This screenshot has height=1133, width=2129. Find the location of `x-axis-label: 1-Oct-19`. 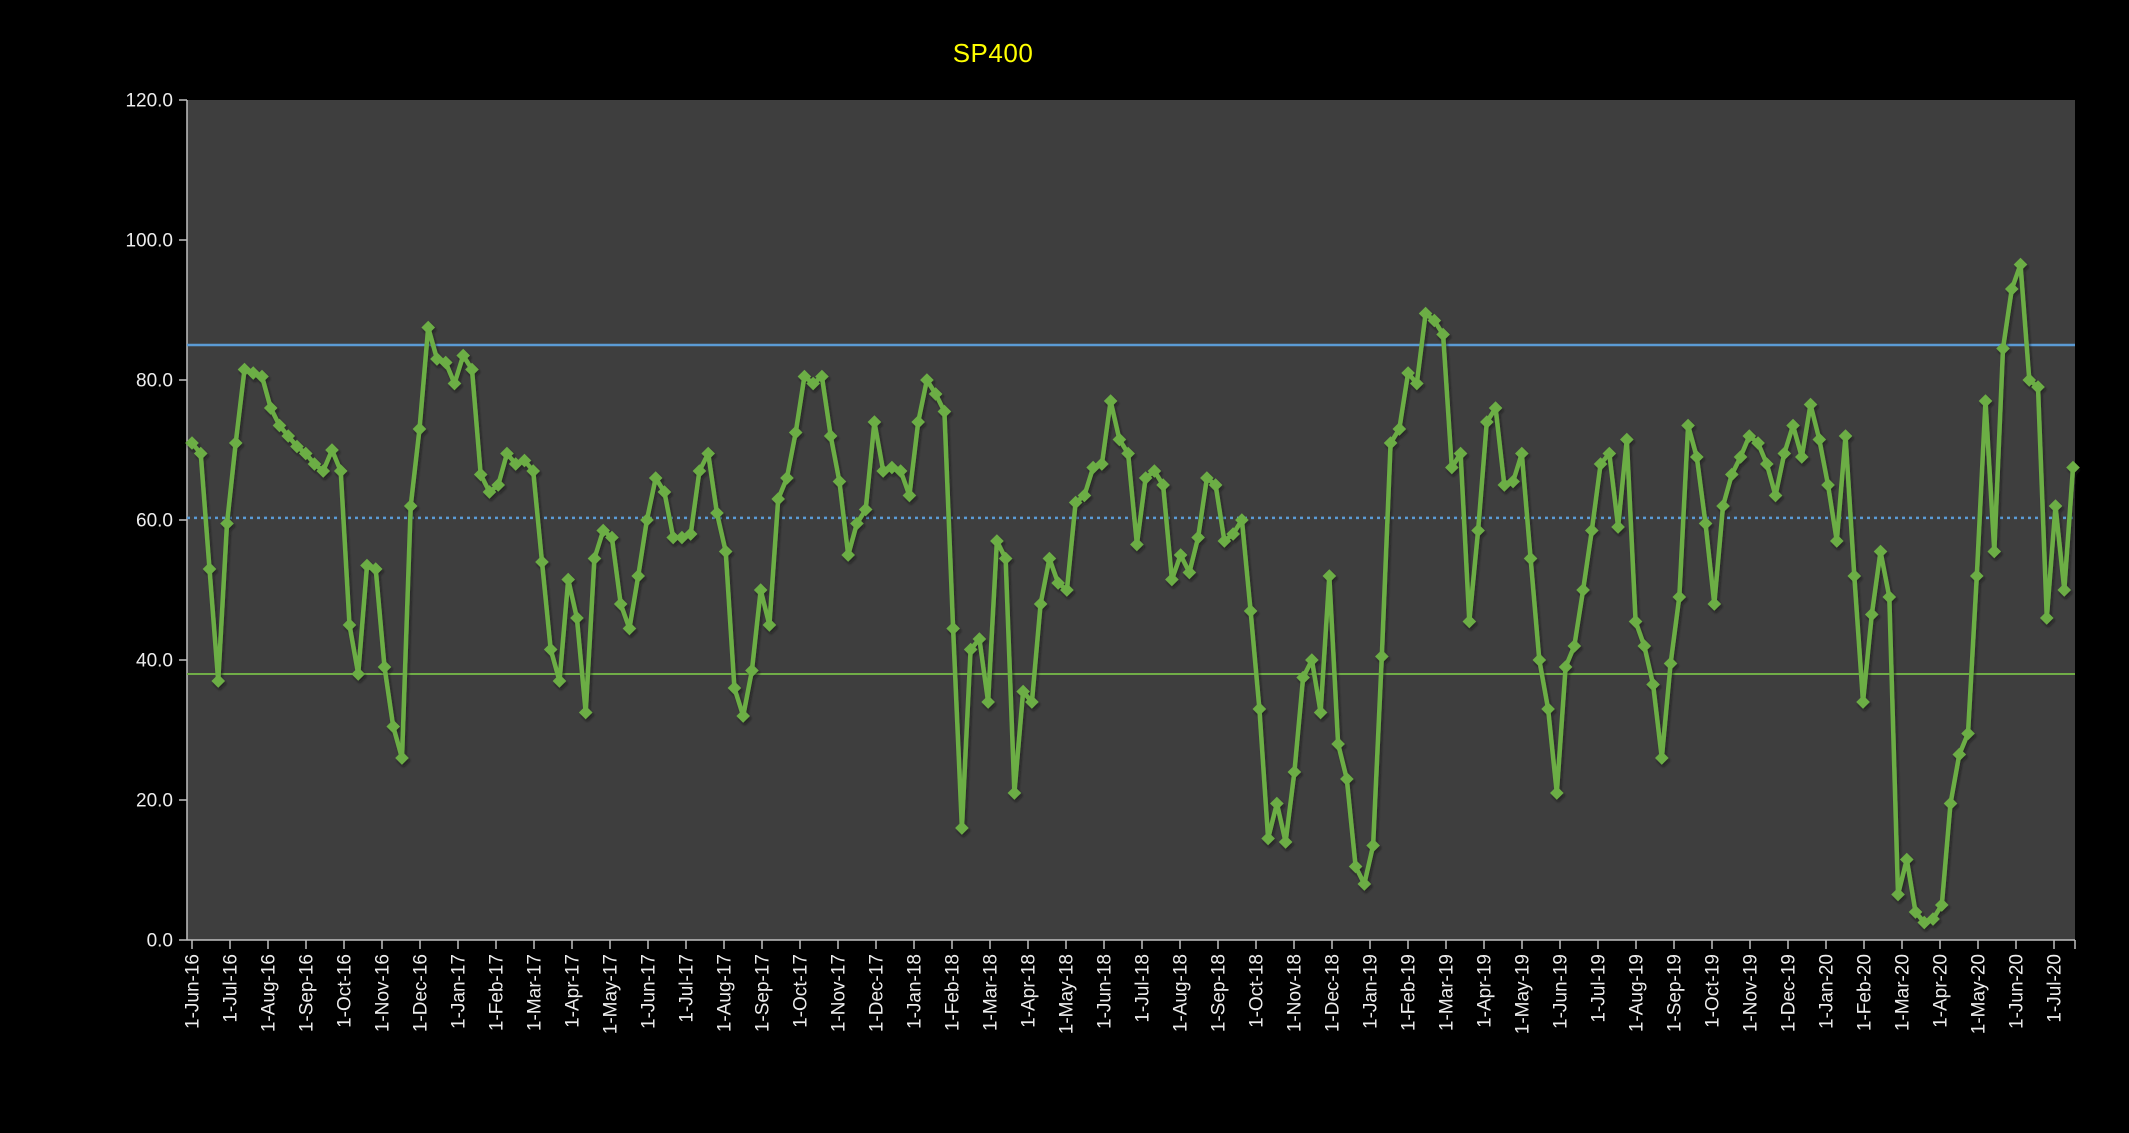

x-axis-label: 1-Oct-19 is located at coordinates (1713, 991).